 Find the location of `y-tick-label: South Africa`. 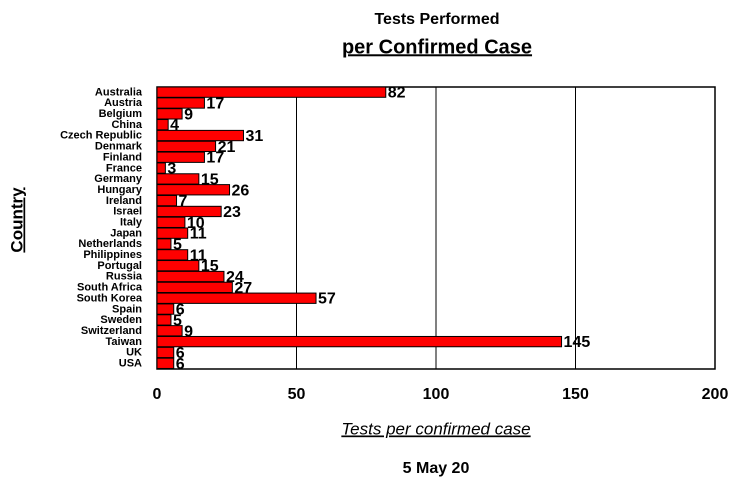

y-tick-label: South Africa is located at coordinates (110, 288).